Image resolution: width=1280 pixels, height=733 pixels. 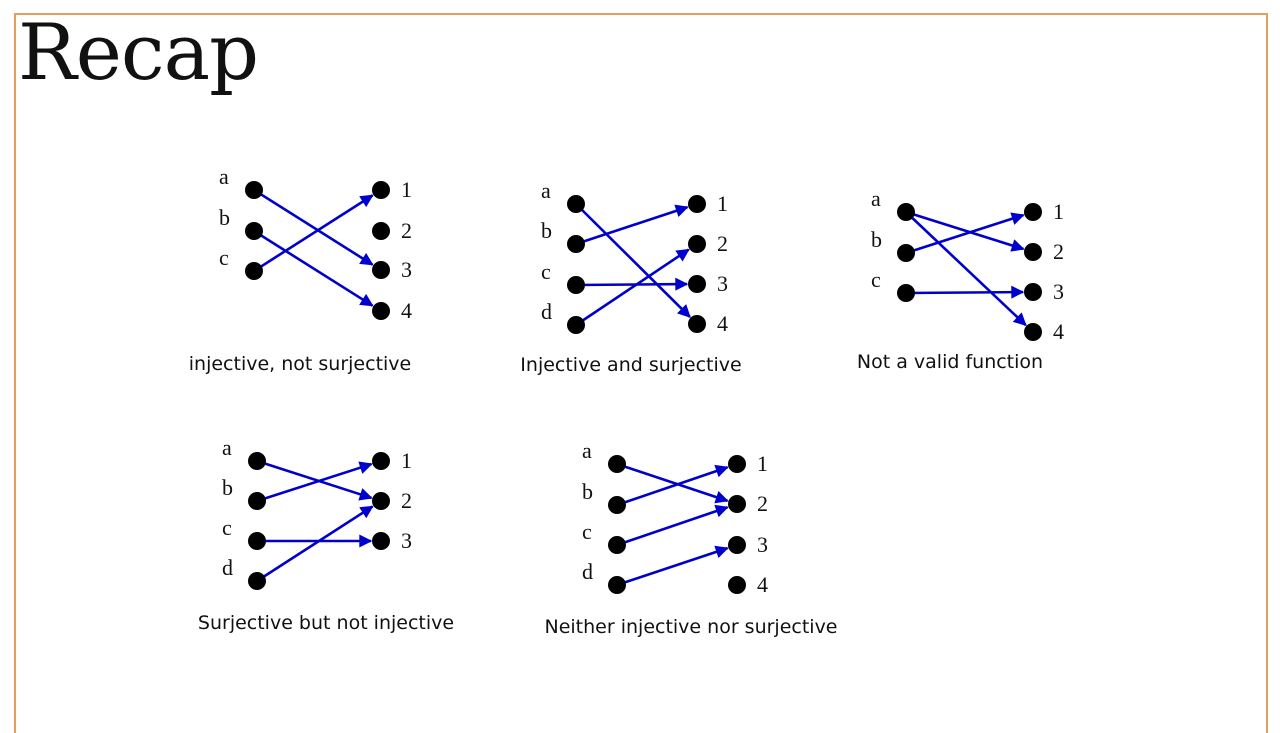 What do you see at coordinates (630, 365) in the screenshot?
I see `diagram-caption: Injective and surjective` at bounding box center [630, 365].